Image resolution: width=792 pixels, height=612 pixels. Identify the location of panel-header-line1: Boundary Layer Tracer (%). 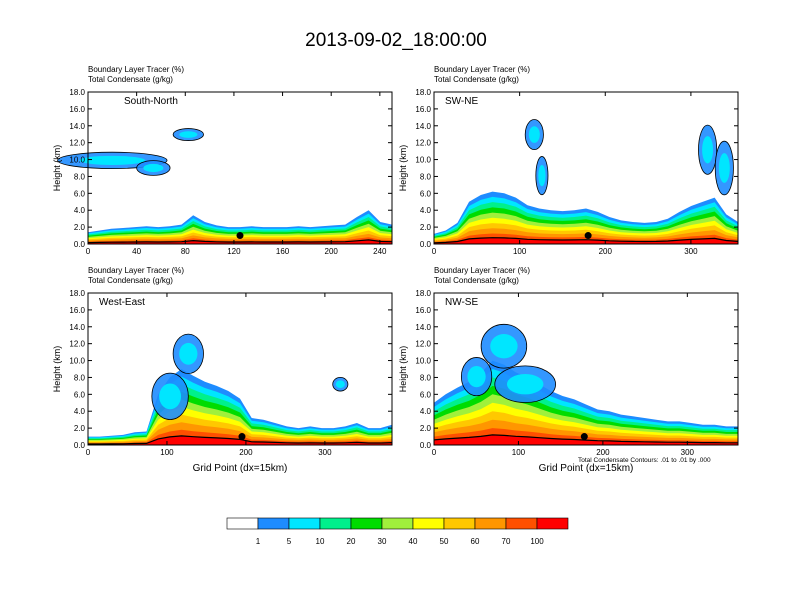
(482, 270).